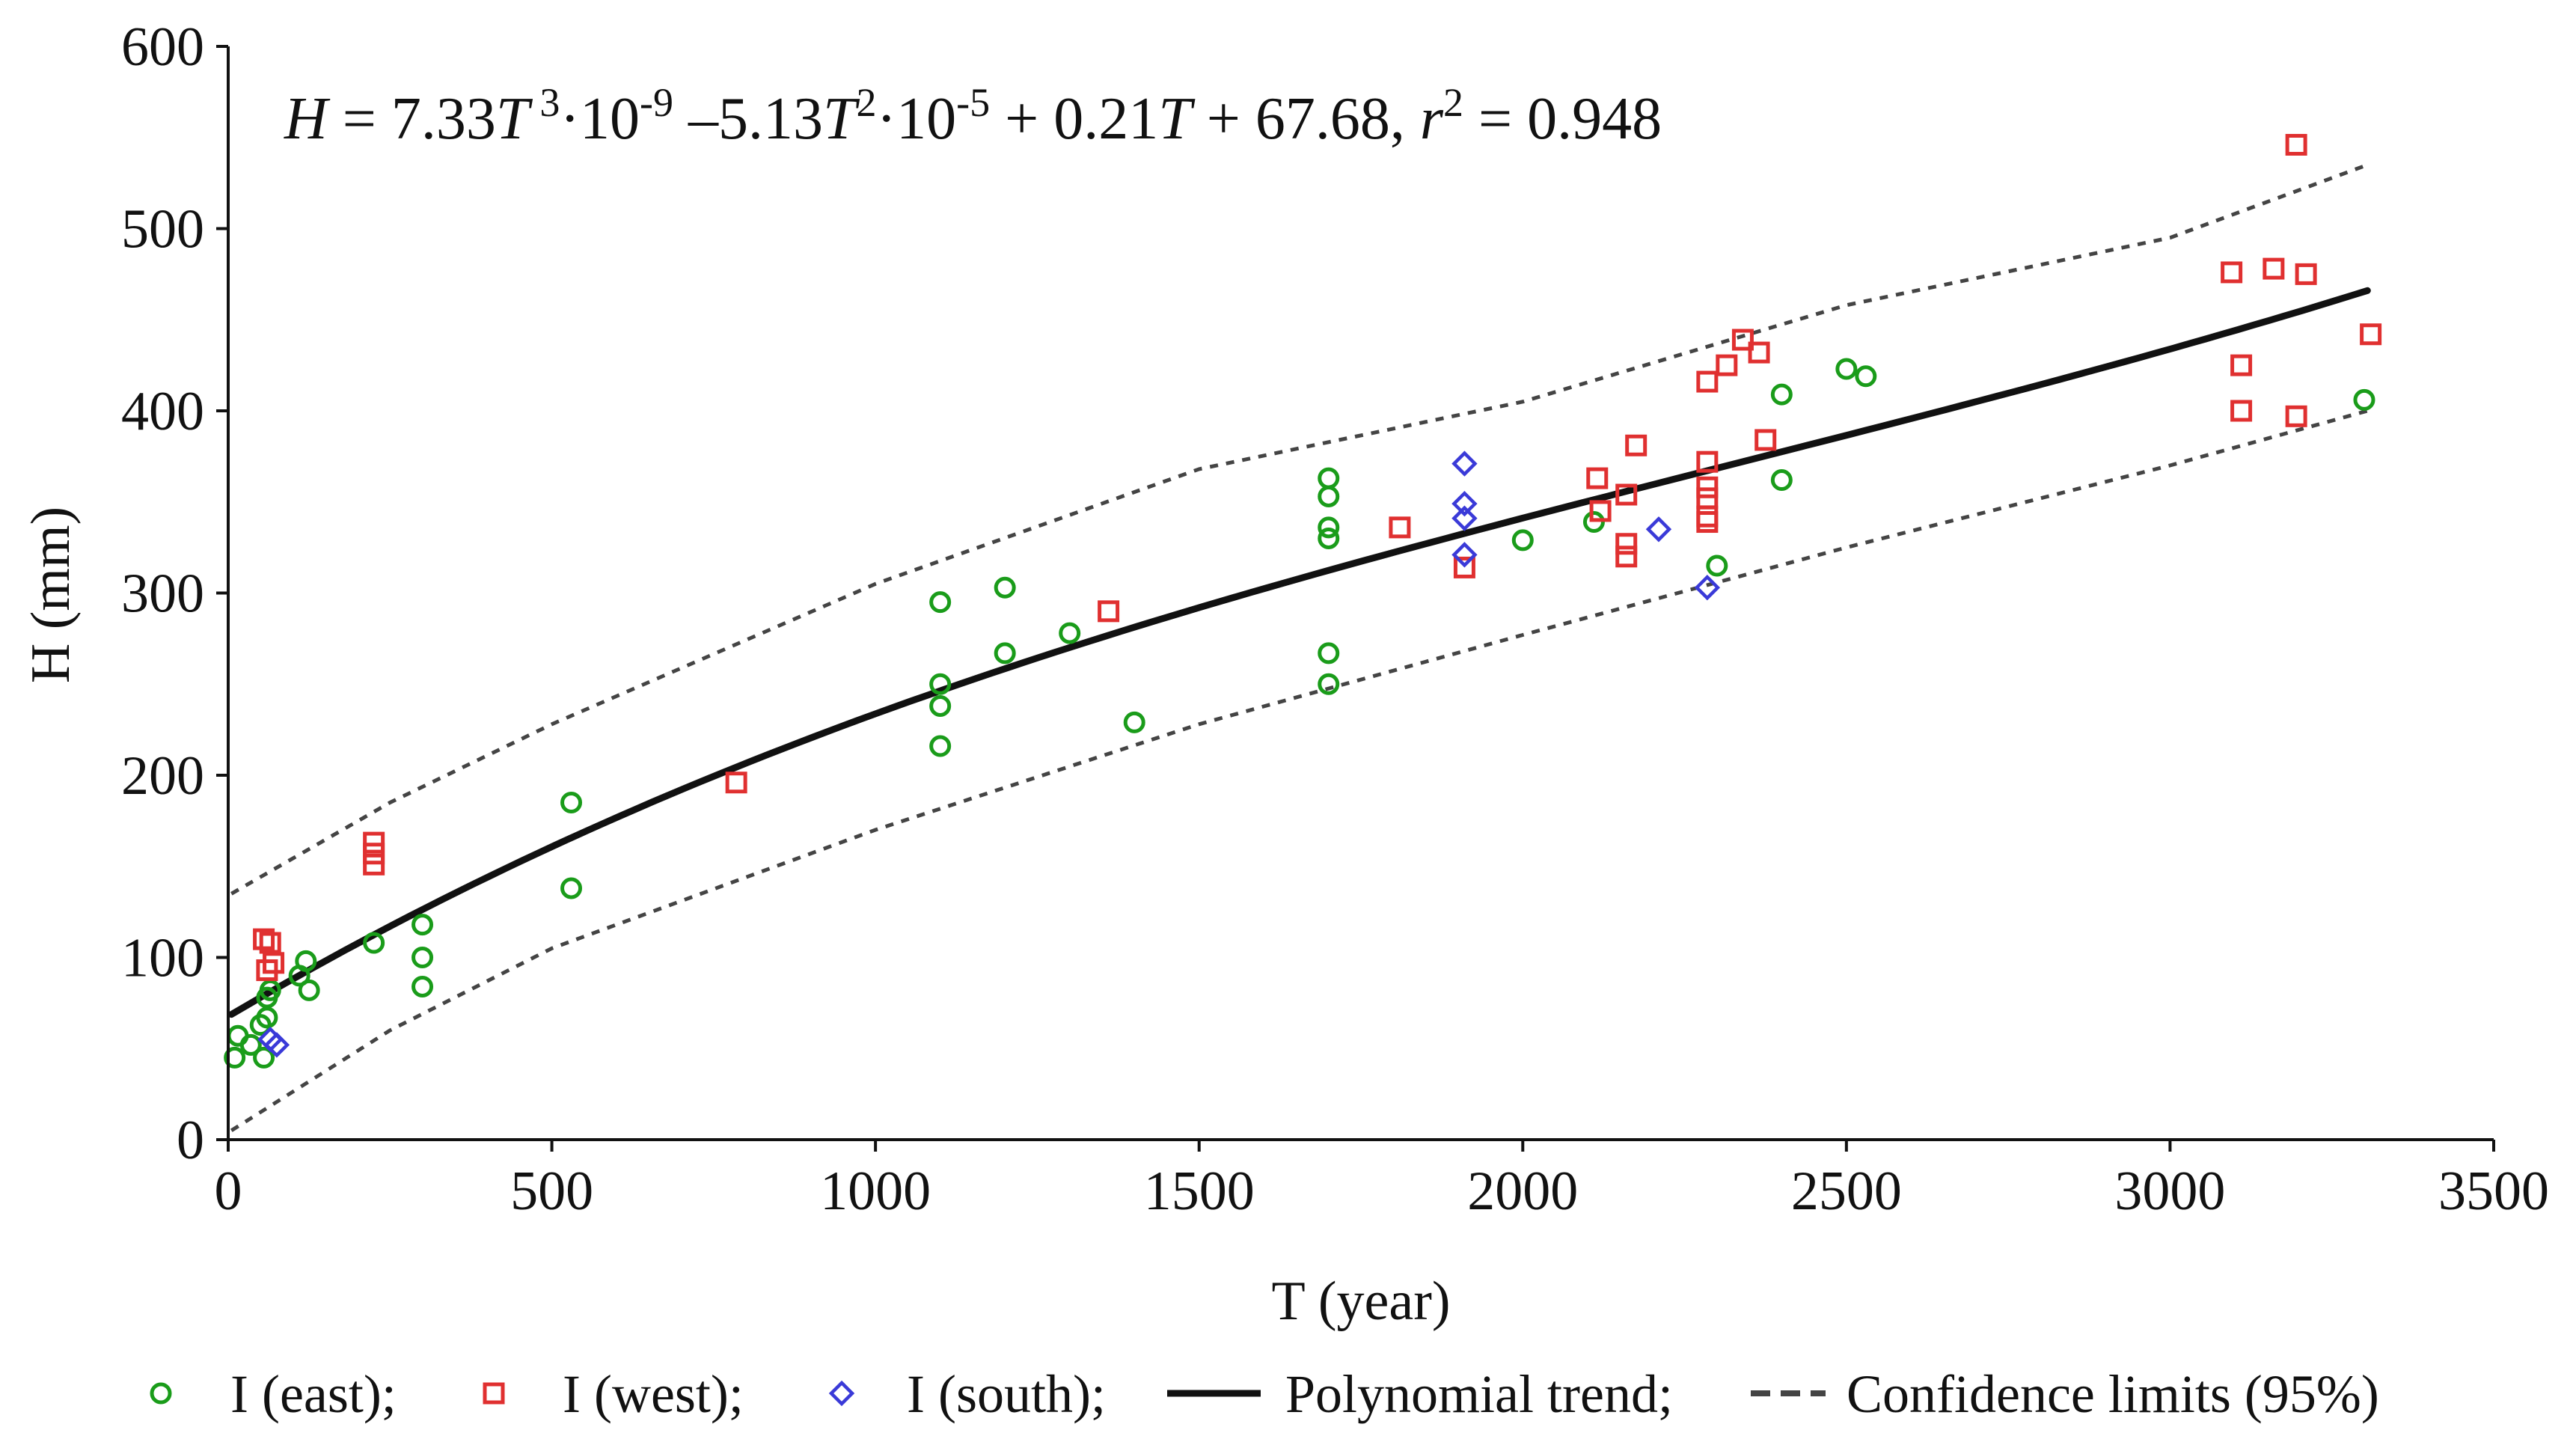  What do you see at coordinates (841, 1393) in the screenshot?
I see `legend-marker-diamond` at bounding box center [841, 1393].